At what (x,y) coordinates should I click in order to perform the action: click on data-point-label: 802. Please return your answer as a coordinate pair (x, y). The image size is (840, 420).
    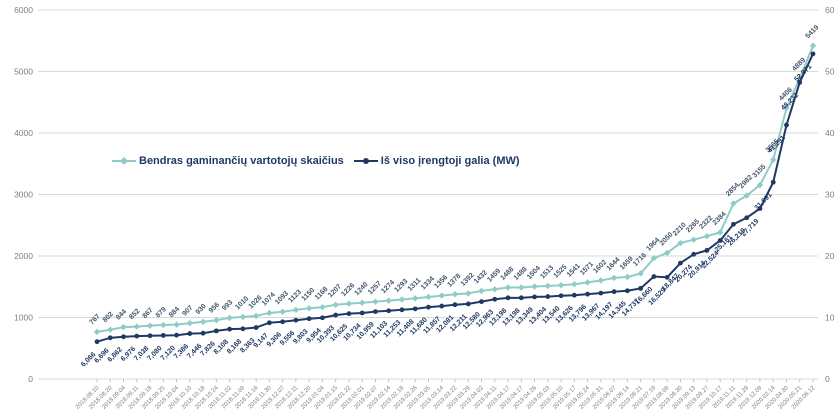
    Looking at the image, I should click on (108, 317).